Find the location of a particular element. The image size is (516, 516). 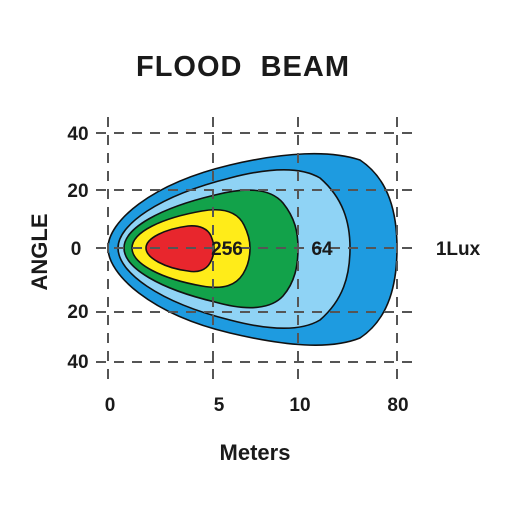

y-tick-0: 0 is located at coordinates (76, 249).